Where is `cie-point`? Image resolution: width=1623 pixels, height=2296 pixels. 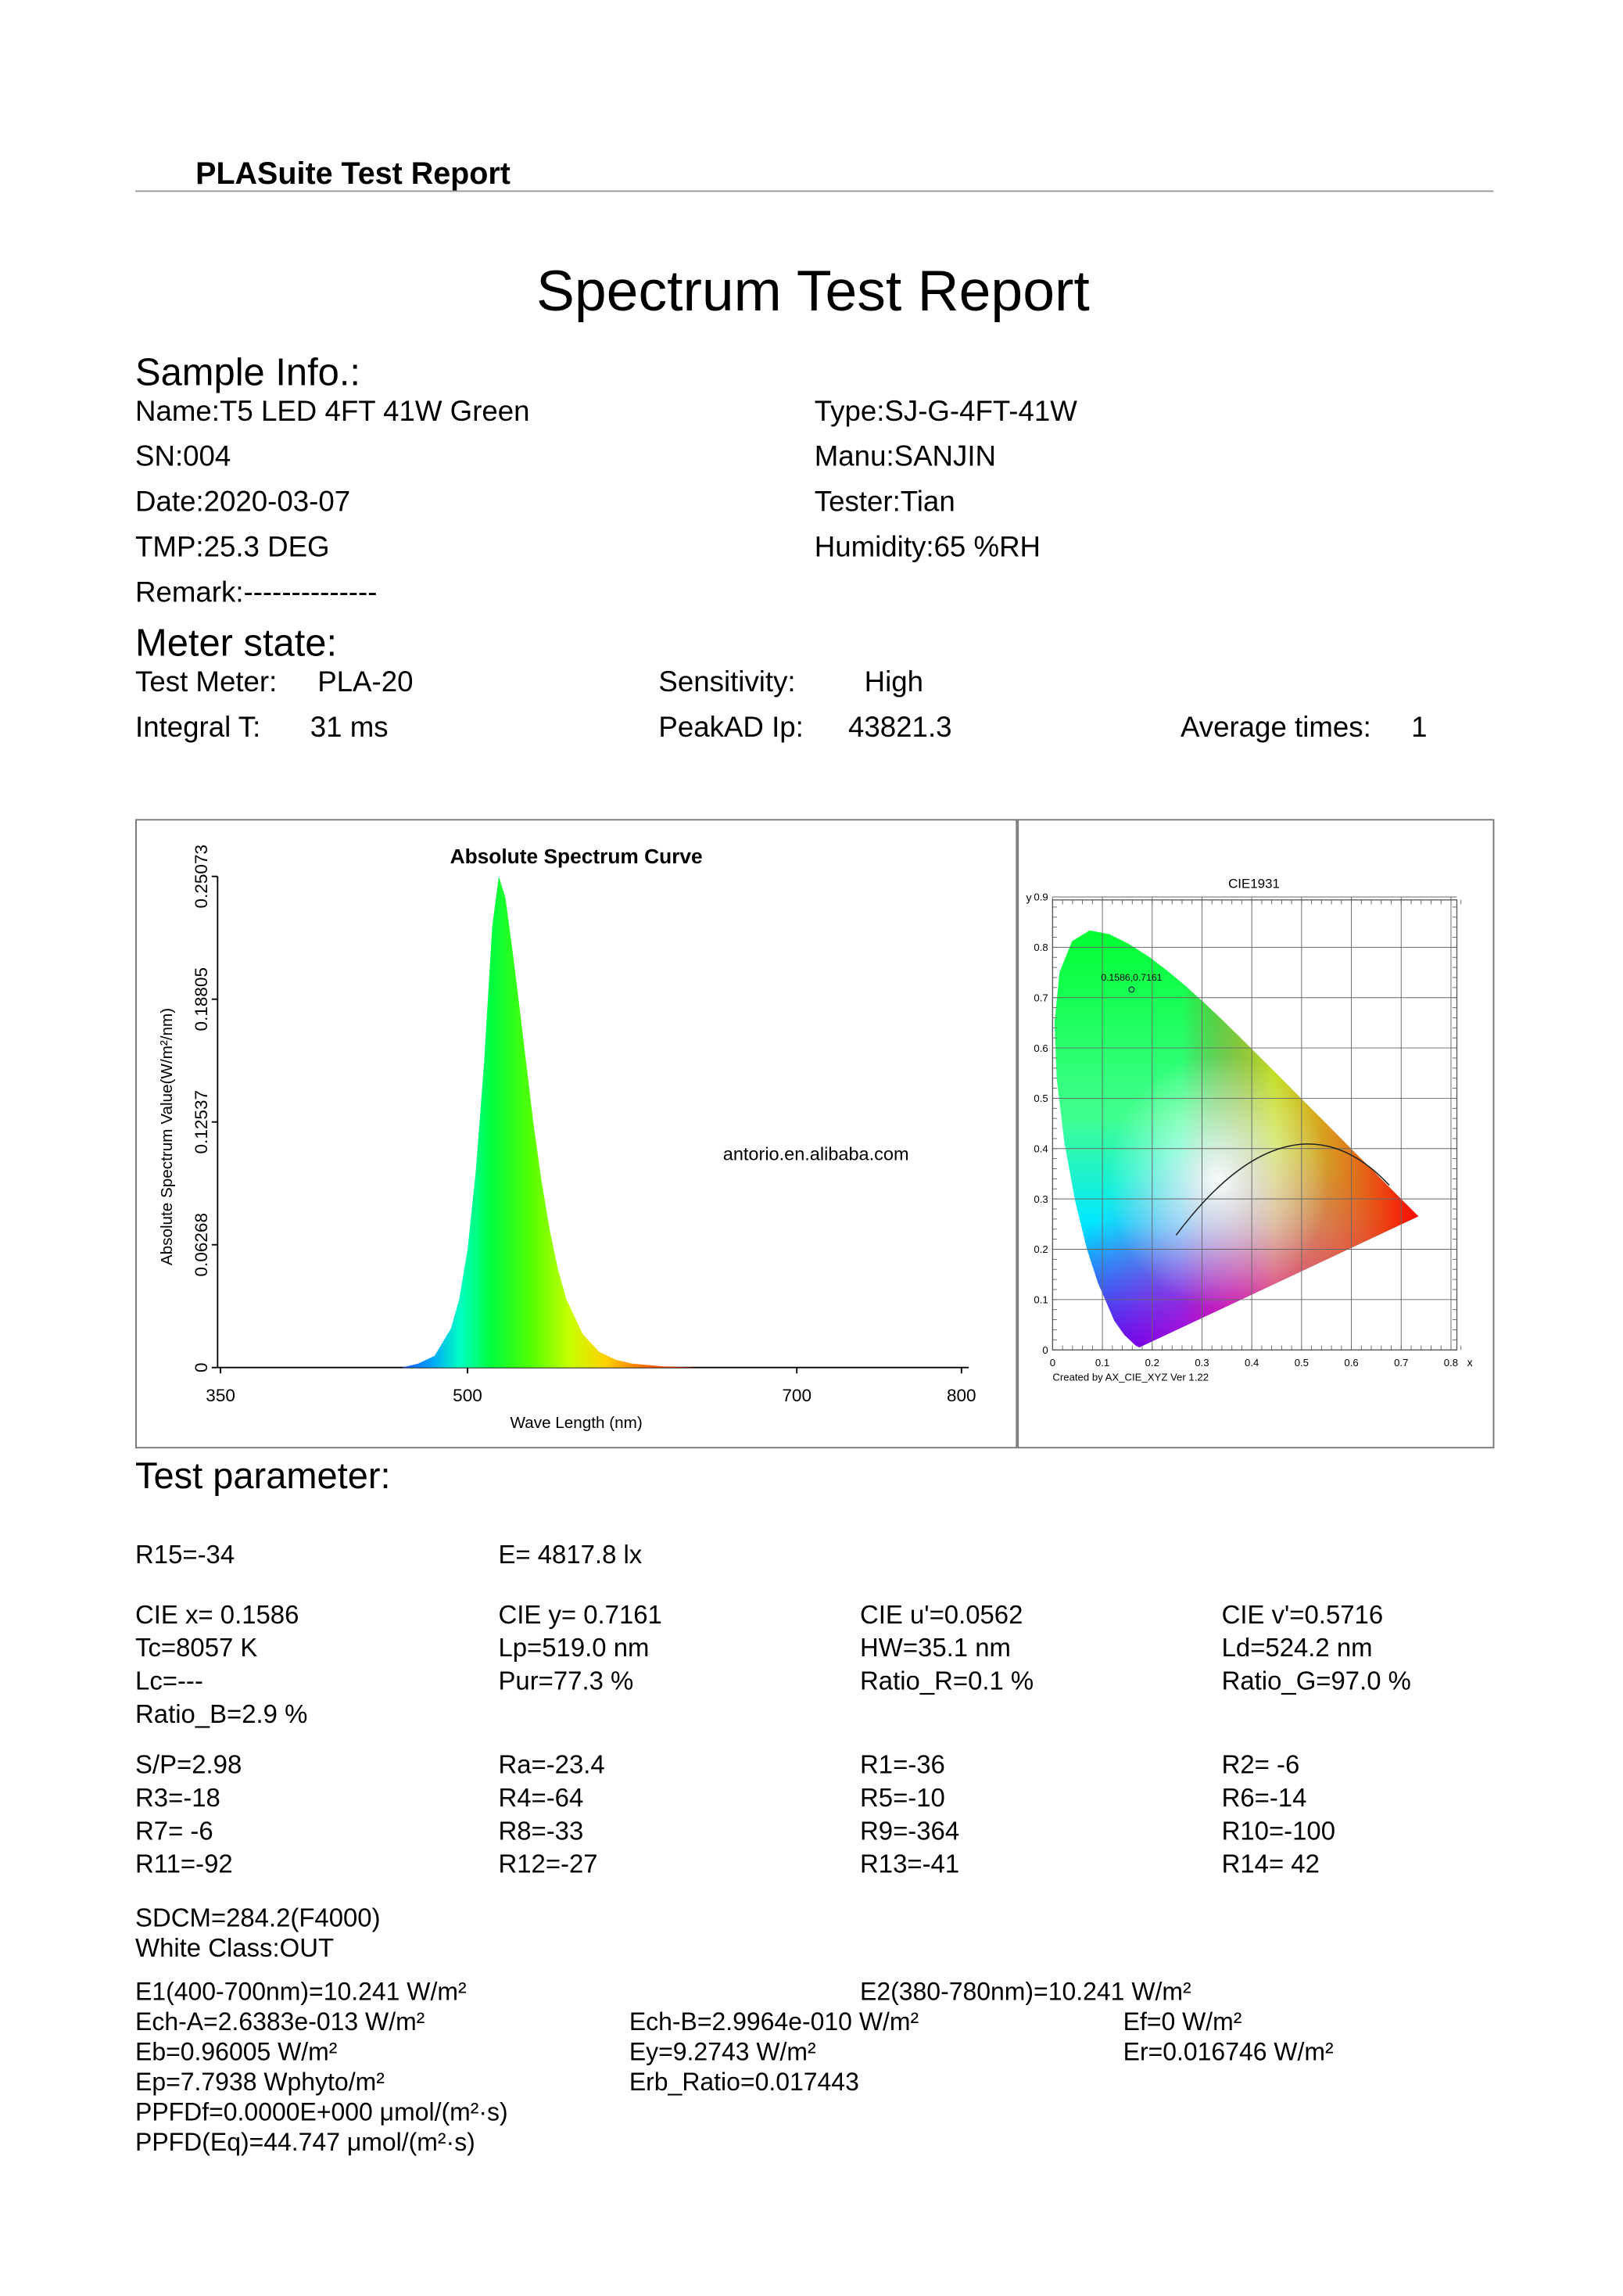
cie-point is located at coordinates (1131, 989).